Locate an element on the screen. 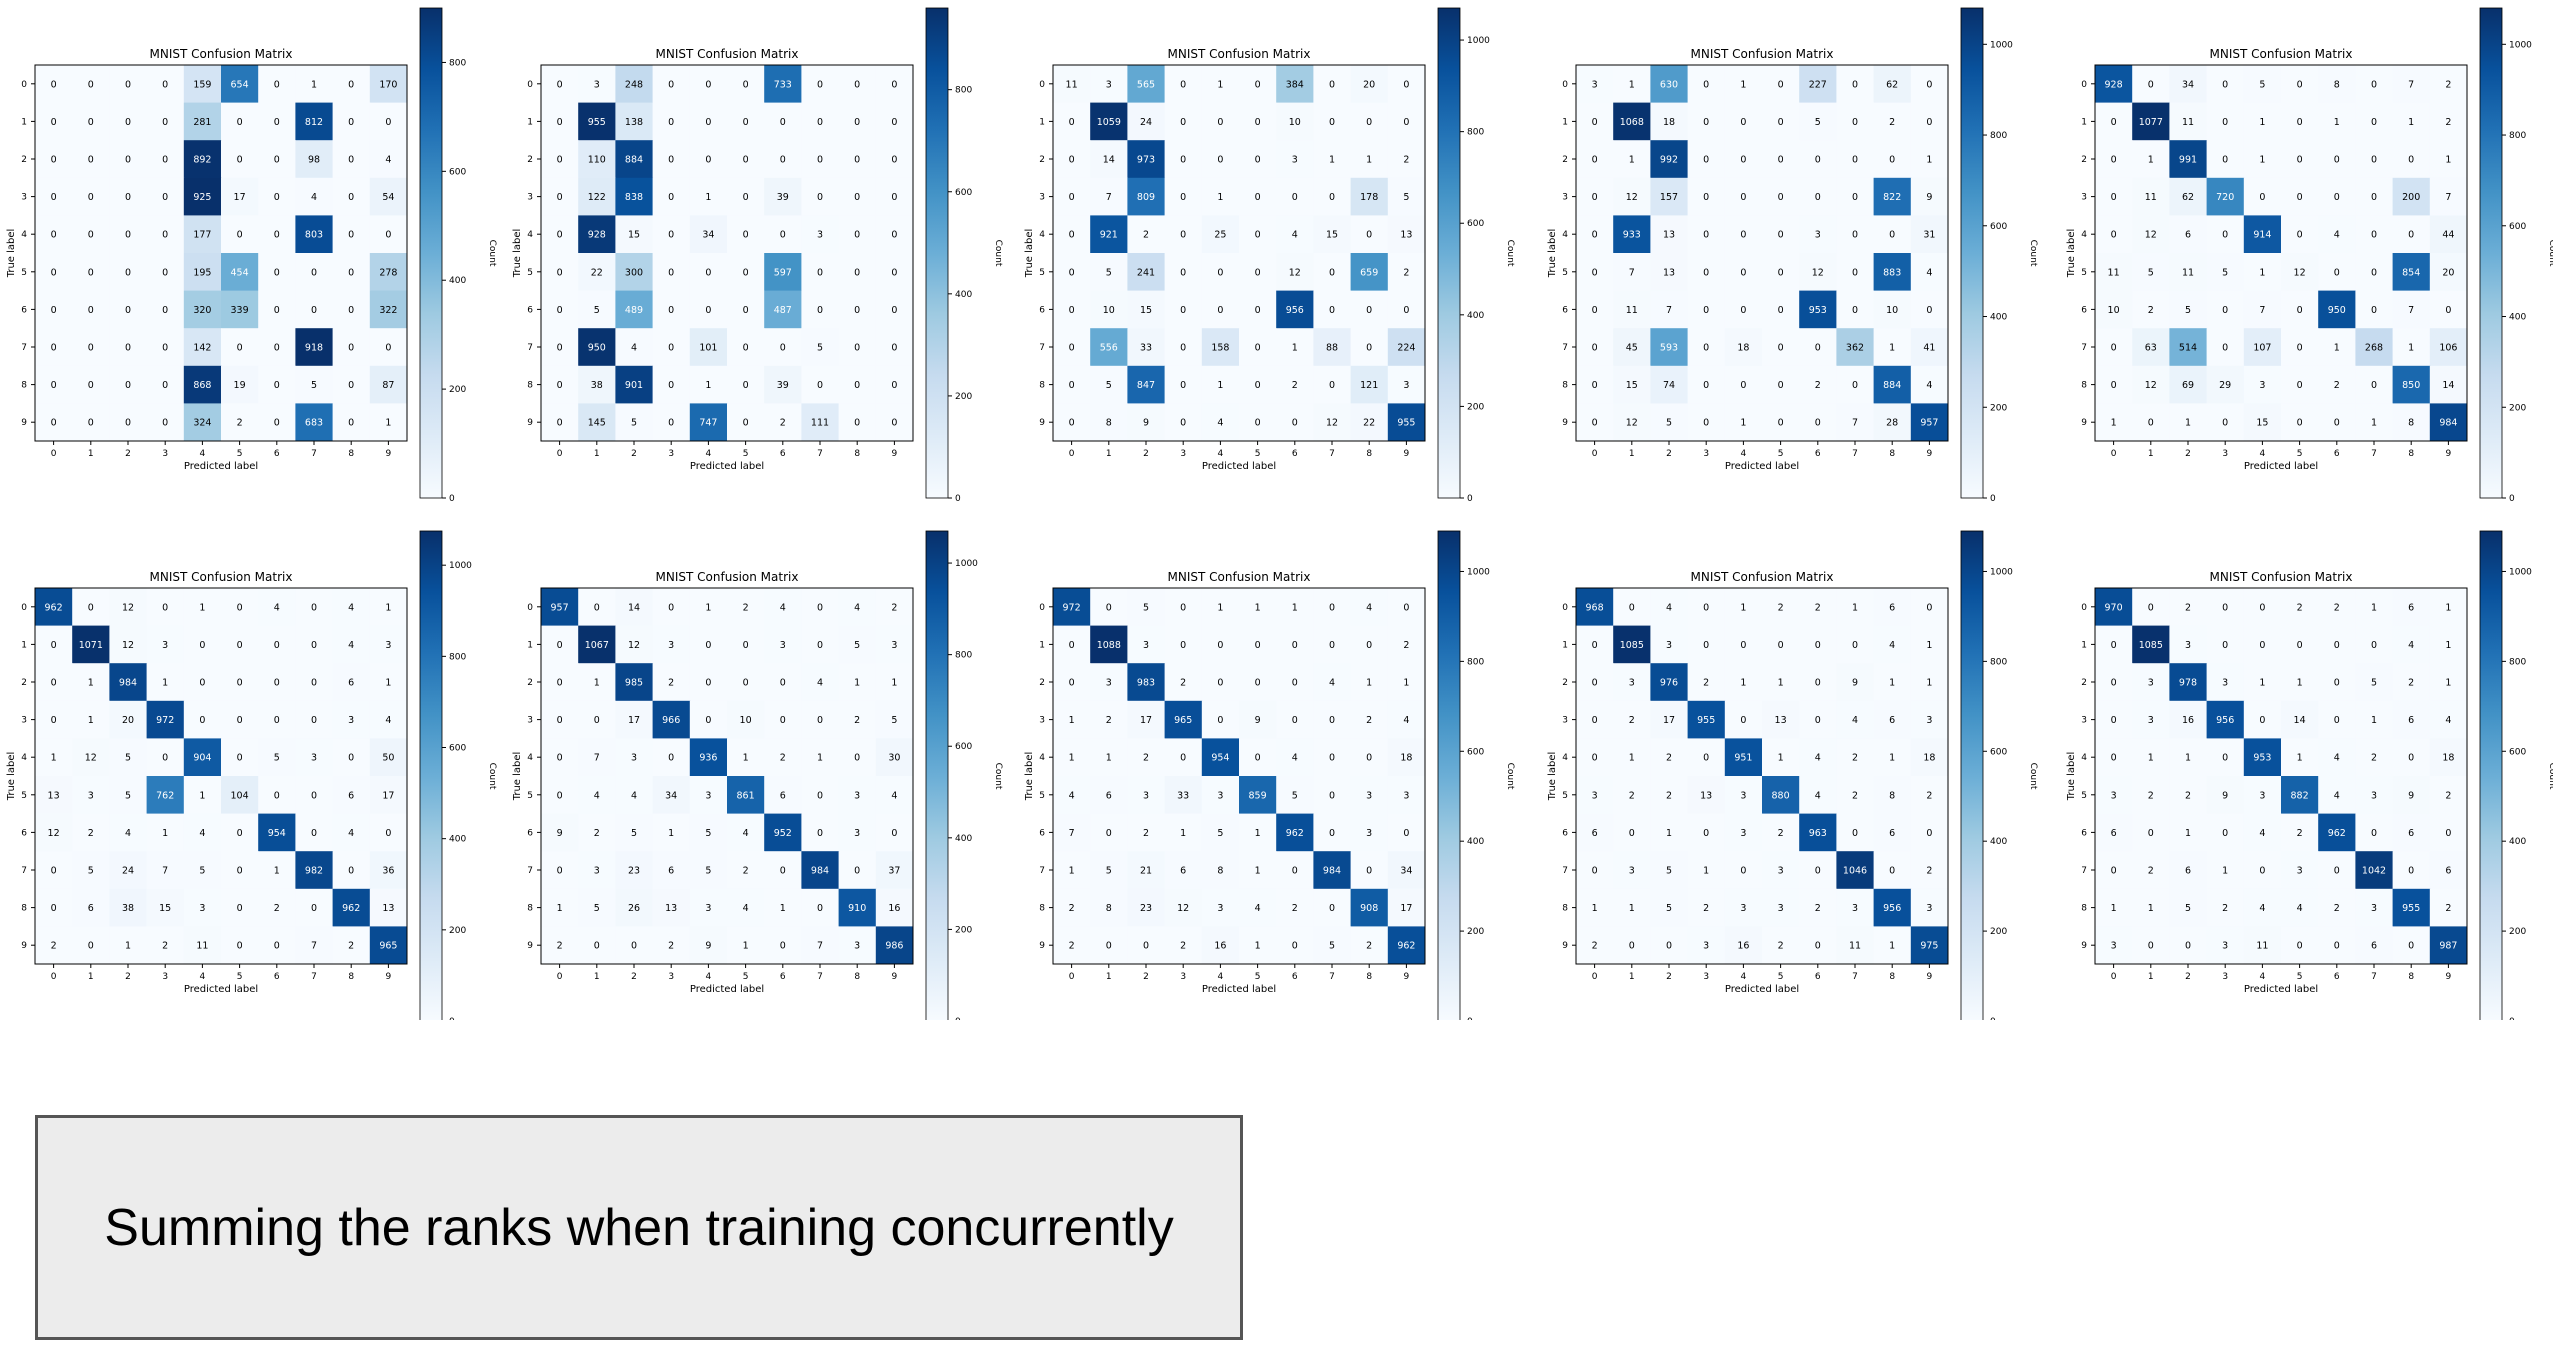  cell-value-label: 654 is located at coordinates (240, 84).